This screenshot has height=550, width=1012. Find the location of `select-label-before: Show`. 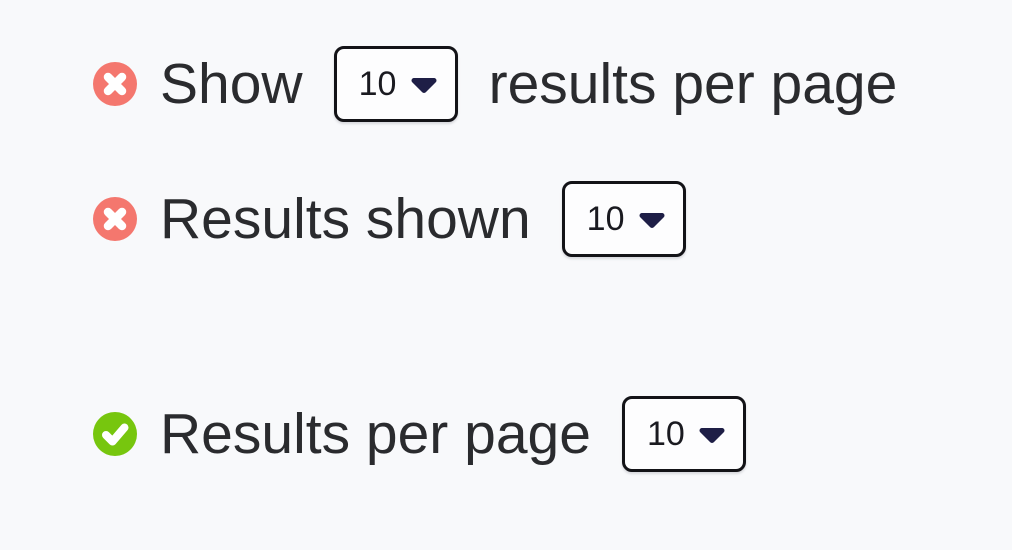

select-label-before: Show is located at coordinates (231, 83).